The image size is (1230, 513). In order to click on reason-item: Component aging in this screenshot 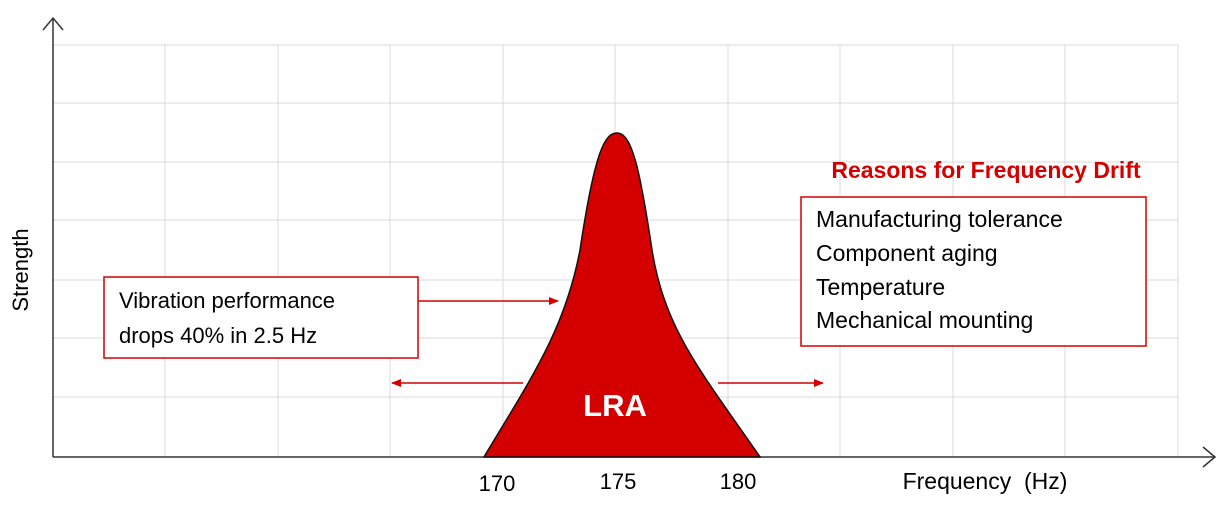, I will do `click(907, 253)`.